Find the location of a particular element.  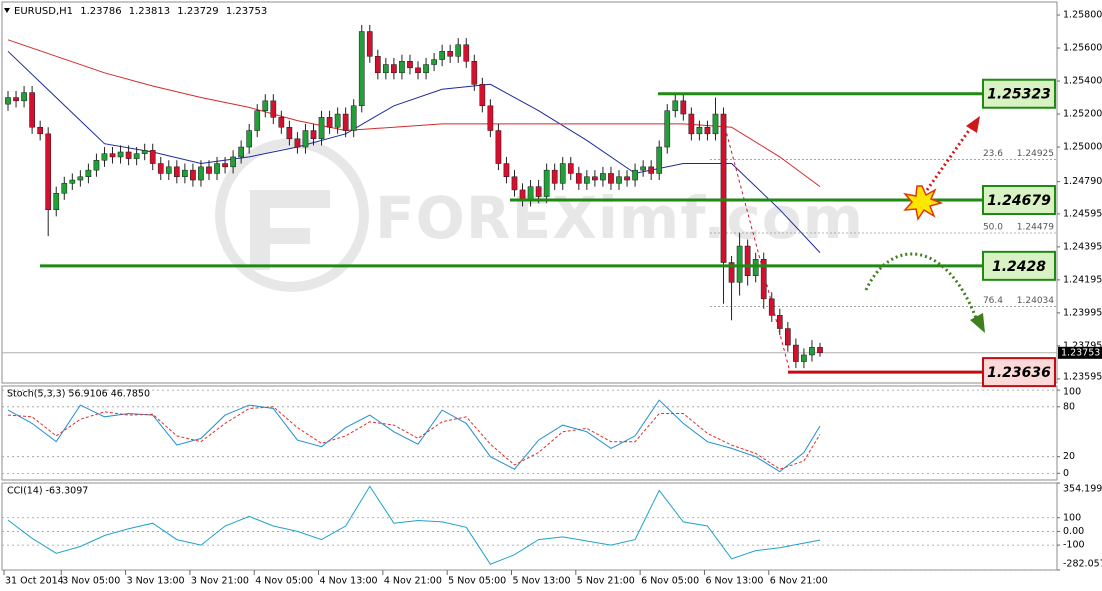

level-label: 1.24679 is located at coordinates (1019, 201).